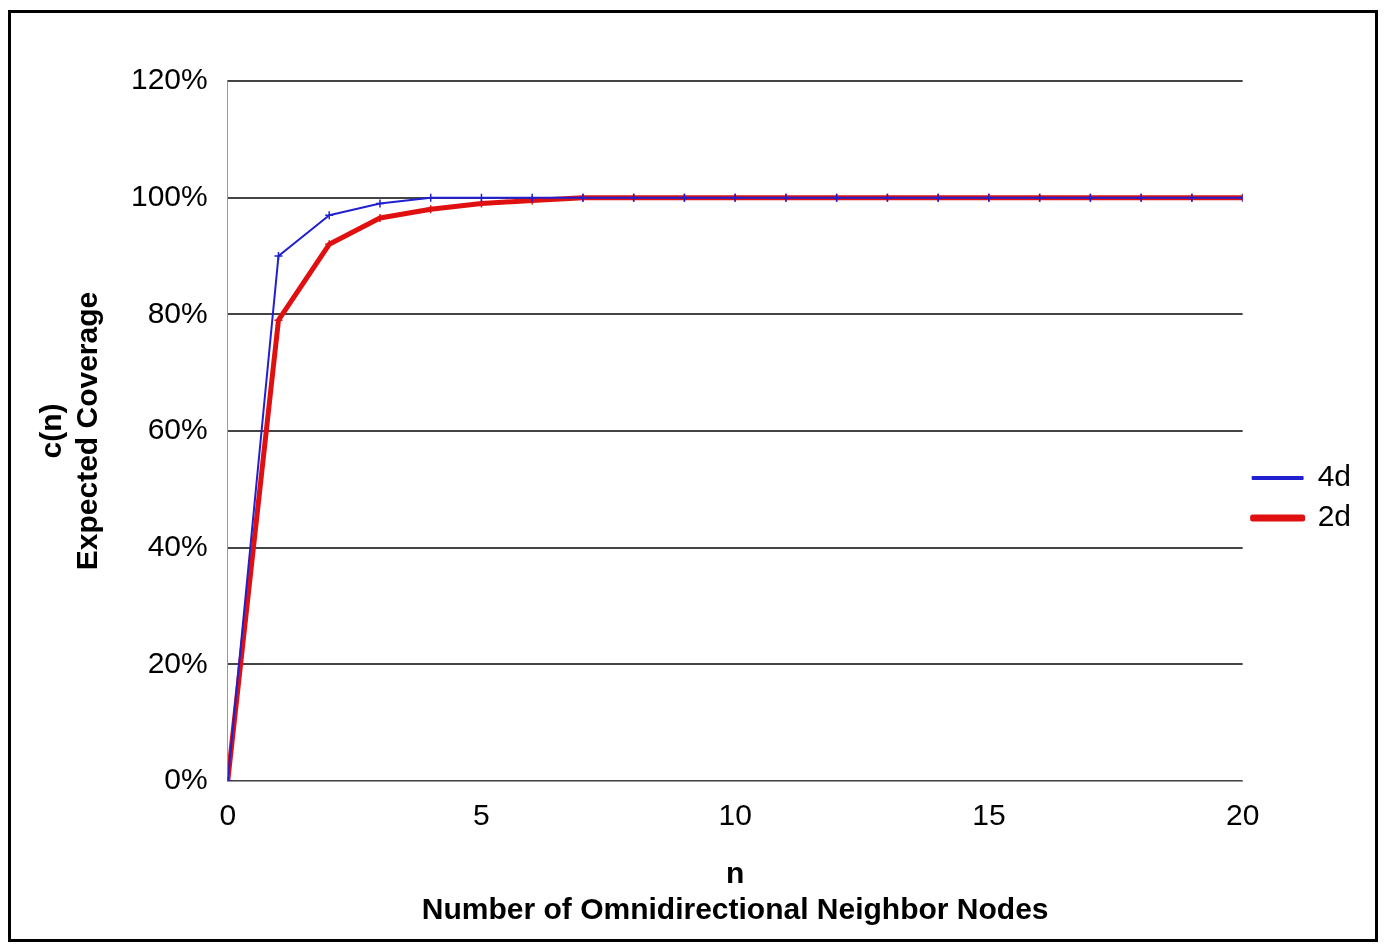 Image resolution: width=1389 pixels, height=952 pixels. I want to click on x-tick-label: 0, so click(228, 815).